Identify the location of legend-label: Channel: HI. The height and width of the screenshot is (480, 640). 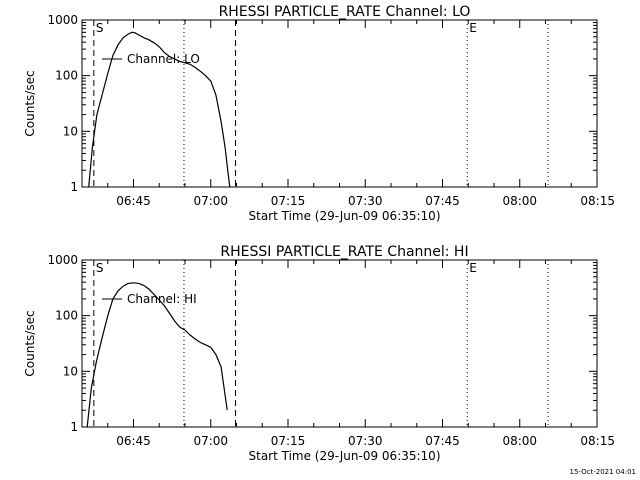
(162, 299).